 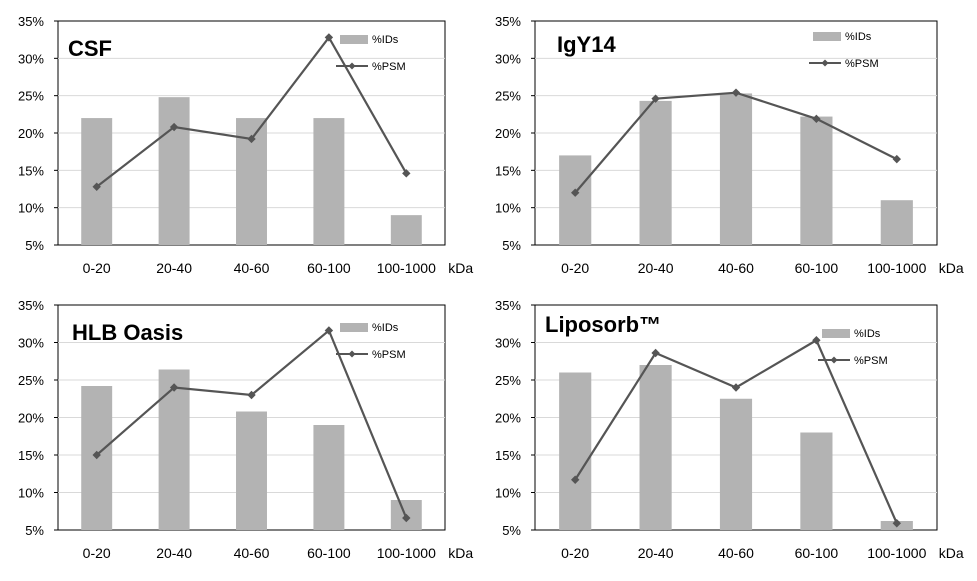 What do you see at coordinates (90, 48) in the screenshot?
I see `panel-title: CSF` at bounding box center [90, 48].